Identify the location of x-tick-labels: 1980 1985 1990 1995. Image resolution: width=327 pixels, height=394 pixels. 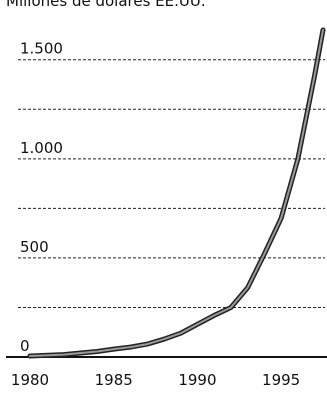
(155, 380).